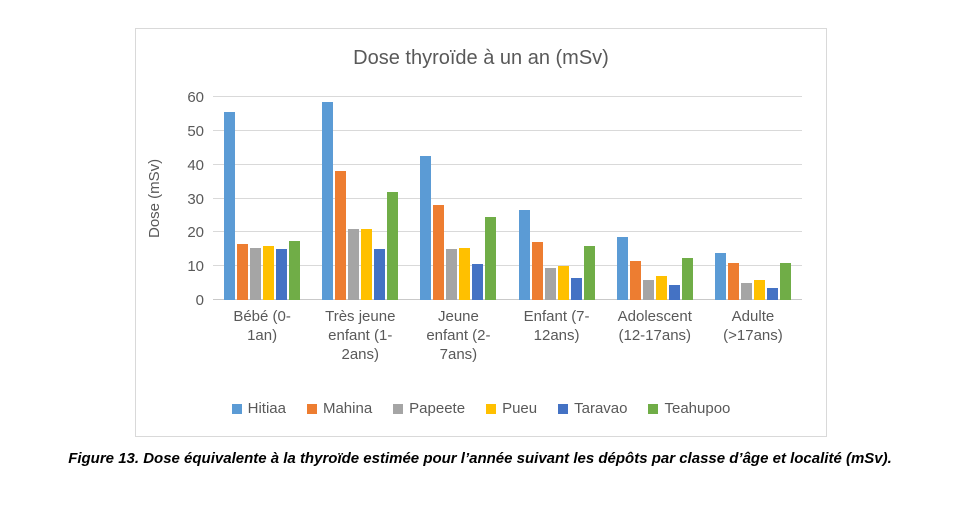 This screenshot has width=960, height=510. What do you see at coordinates (360, 335) in the screenshot?
I see `x-axis-label-2: Très jeune enfant (1- 2ans)` at bounding box center [360, 335].